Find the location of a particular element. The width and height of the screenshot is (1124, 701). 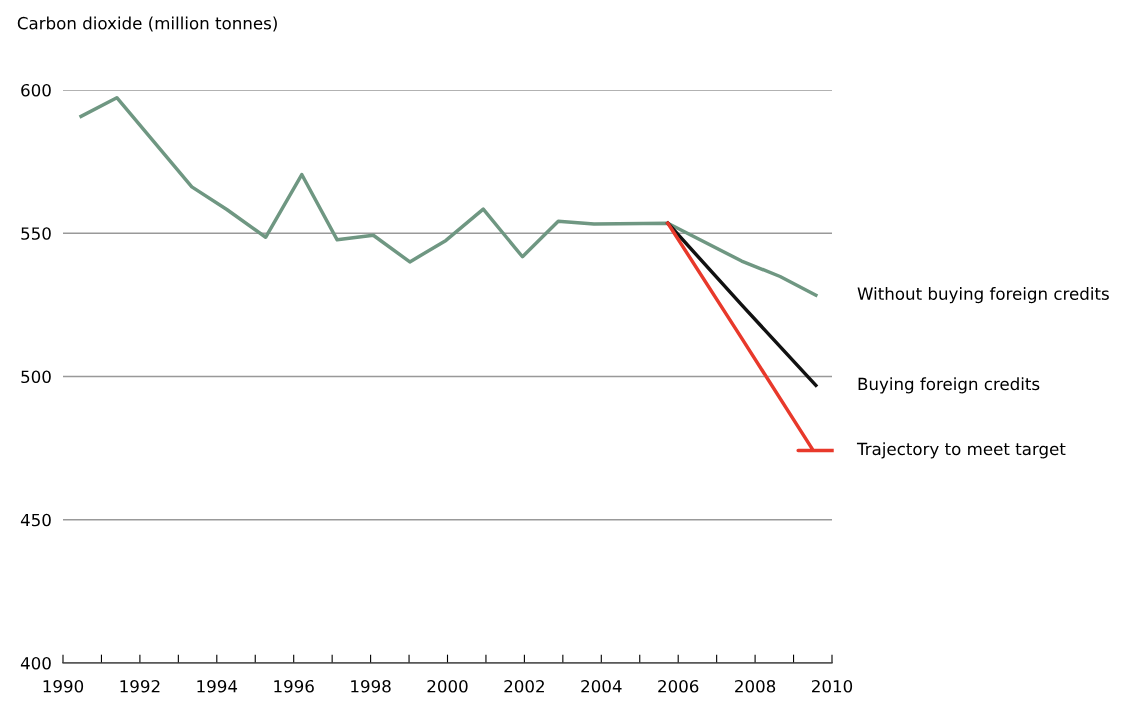

x-tick-label: 2006 is located at coordinates (678, 686).